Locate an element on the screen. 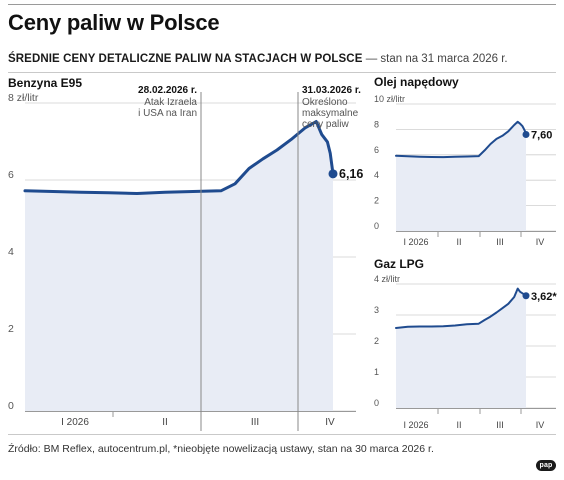  lpg-x-period-label: II is located at coordinates (458, 425).